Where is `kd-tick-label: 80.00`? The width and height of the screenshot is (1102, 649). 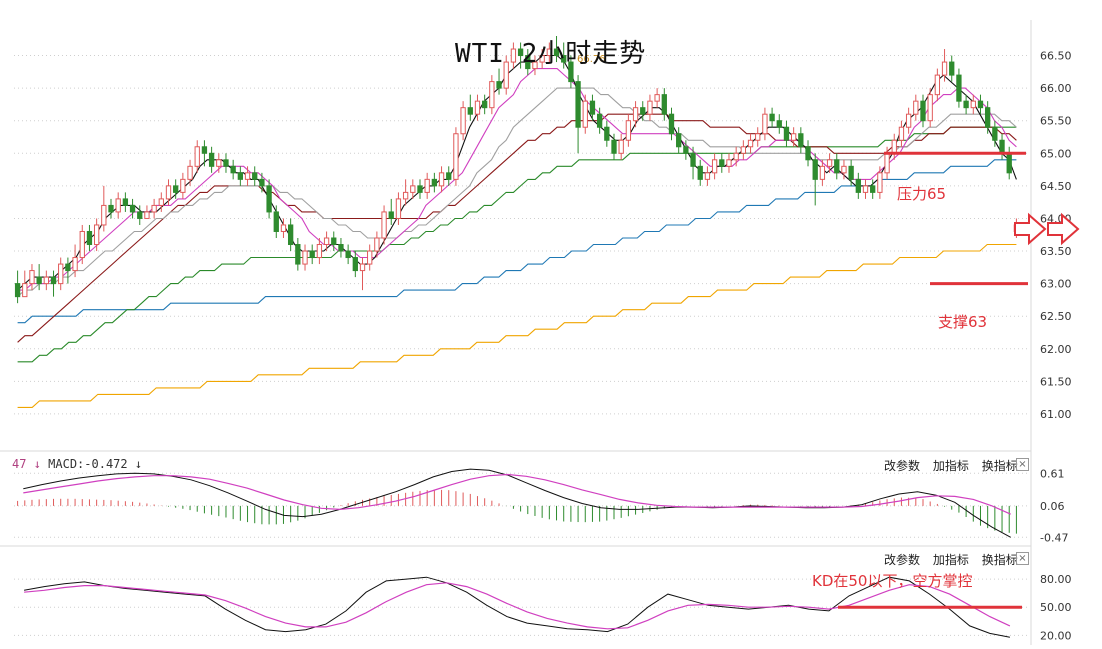
kd-tick-label: 80.00 is located at coordinates (1056, 579).